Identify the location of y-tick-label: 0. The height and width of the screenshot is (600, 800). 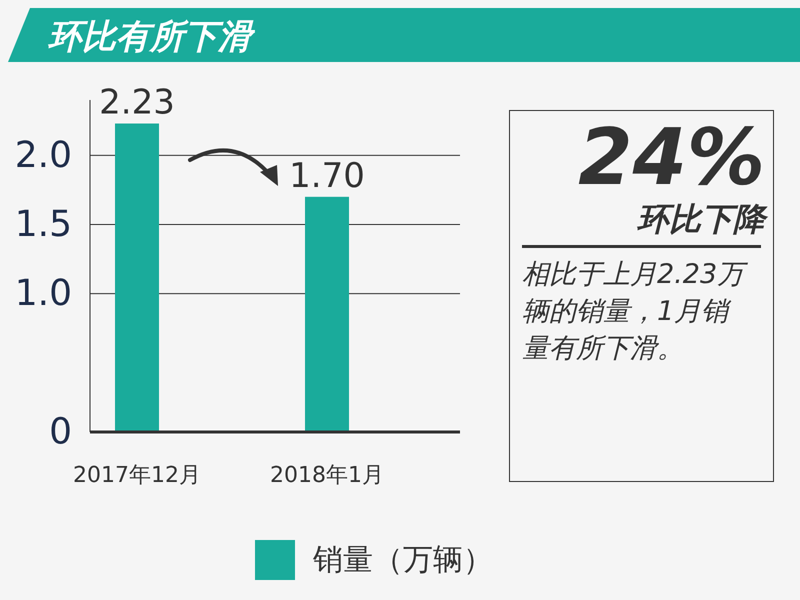
(60, 432).